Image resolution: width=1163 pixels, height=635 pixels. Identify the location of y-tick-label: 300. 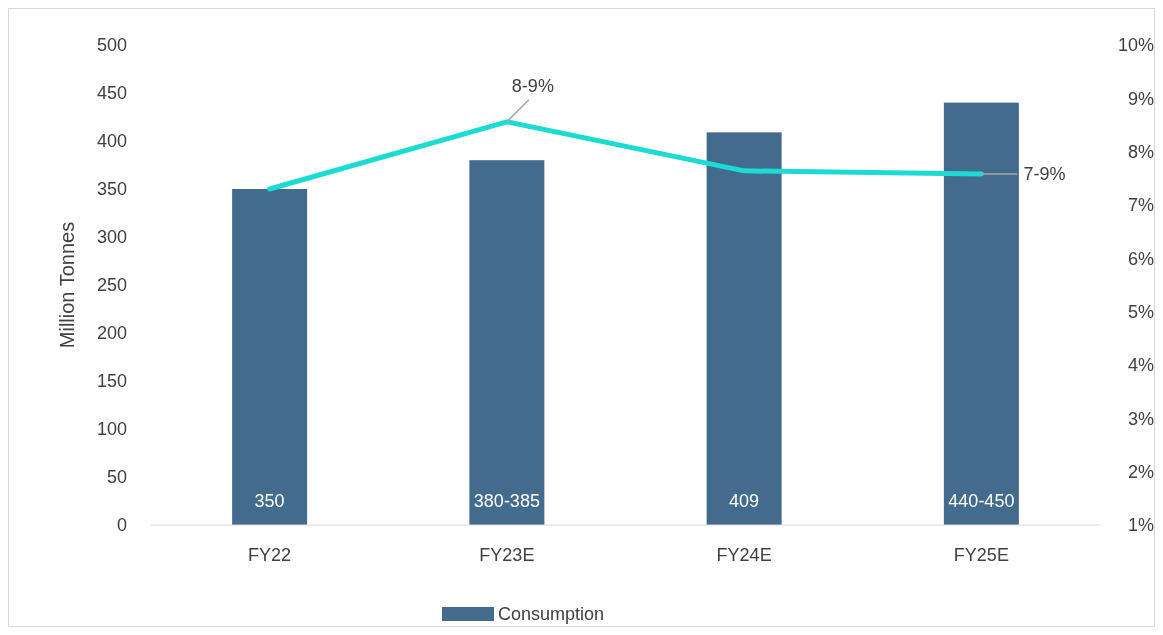
(111, 237).